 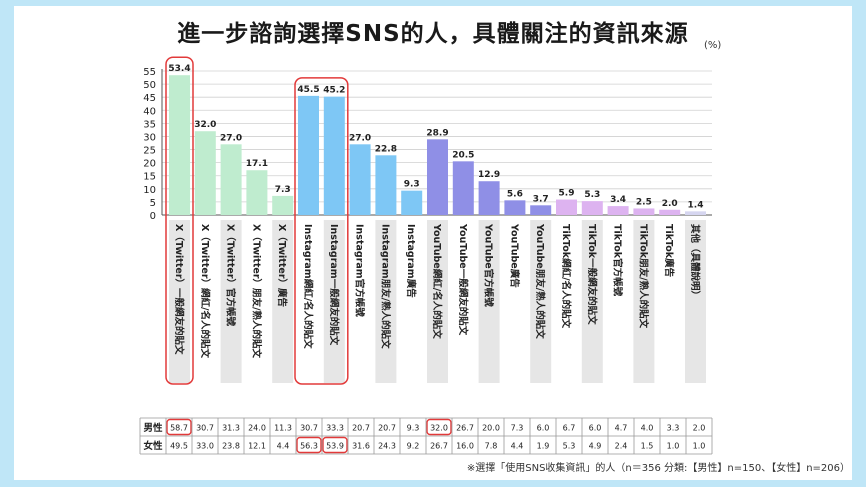 I want to click on table-cell: 4.7, so click(x=621, y=428).